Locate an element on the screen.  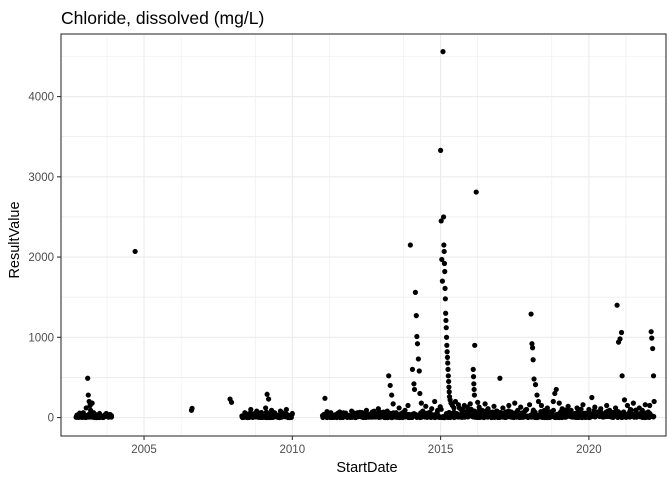
x-tick-label: 2020 is located at coordinates (589, 450).